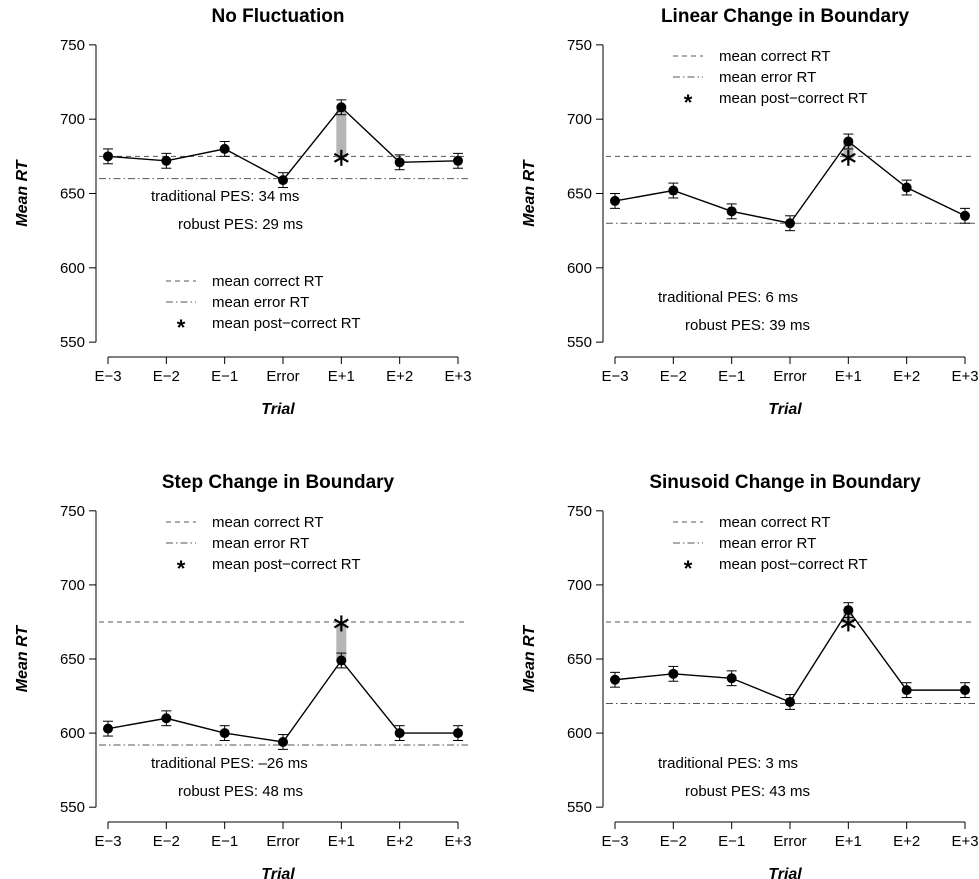 This screenshot has height=879, width=979. I want to click on traditional-pes-annotation: traditional PES: 6 ms, so click(728, 297).